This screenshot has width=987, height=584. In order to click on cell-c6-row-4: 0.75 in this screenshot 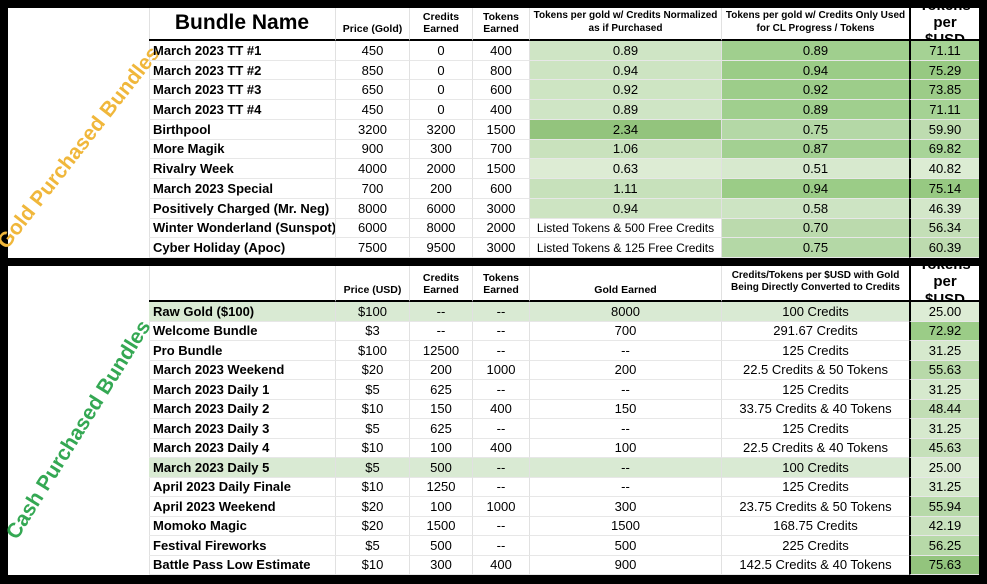, I will do `click(816, 129)`.